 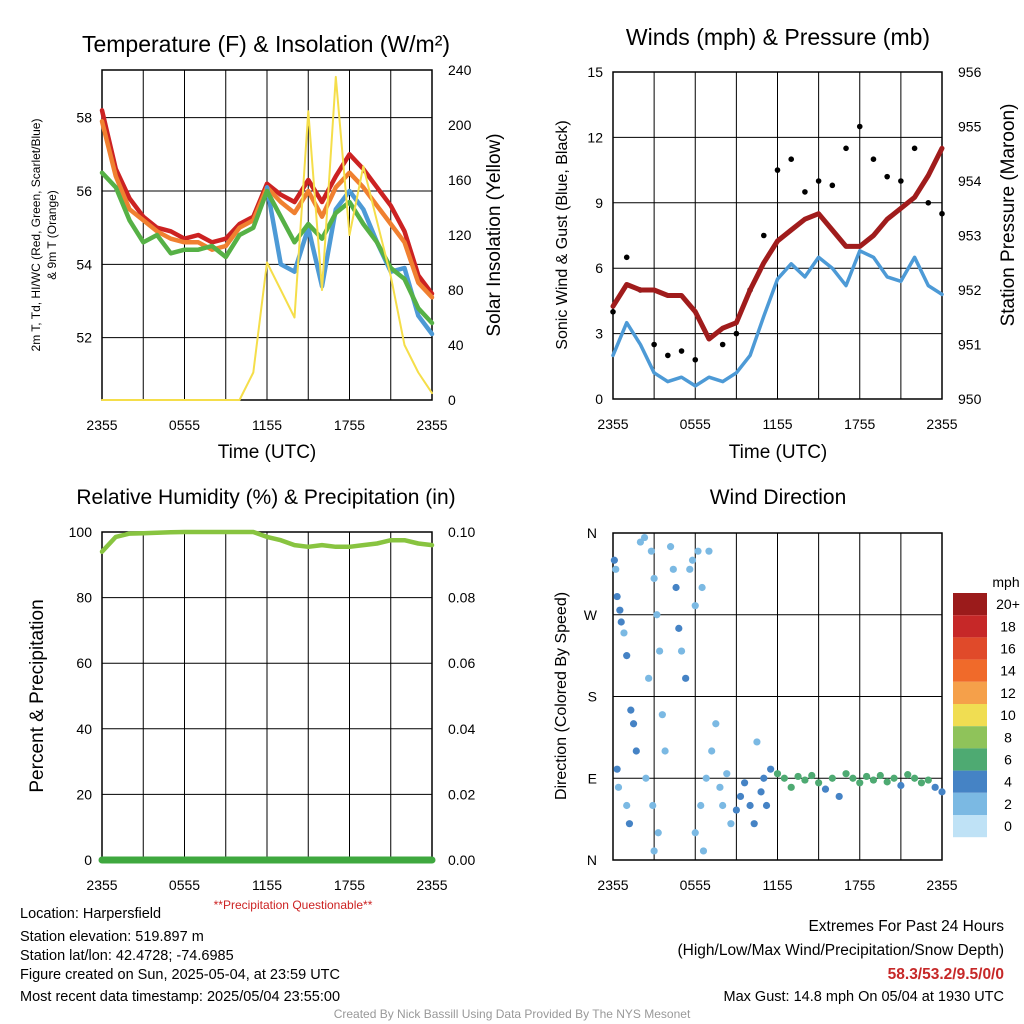 I want to click on temperature-series-line, so click(x=267, y=238).